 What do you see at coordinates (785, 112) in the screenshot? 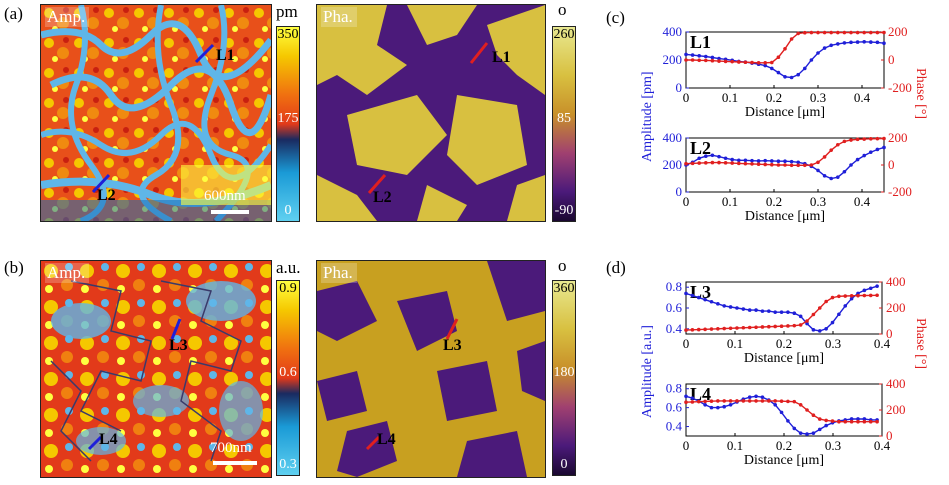
I see `x-axis-label: Distance [μm]` at bounding box center [785, 112].